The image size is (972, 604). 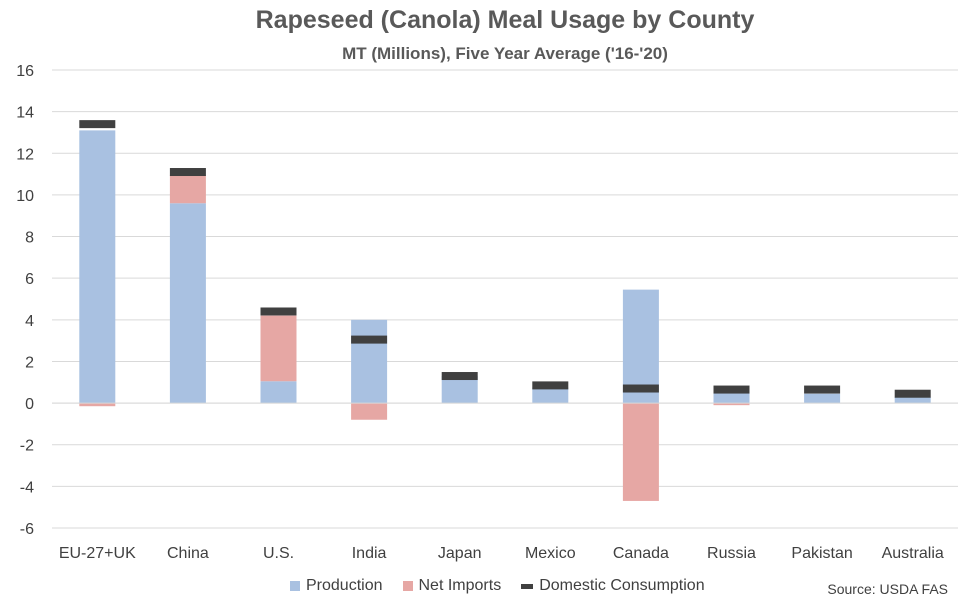 What do you see at coordinates (407, 586) in the screenshot?
I see `net-imports-swatch` at bounding box center [407, 586].